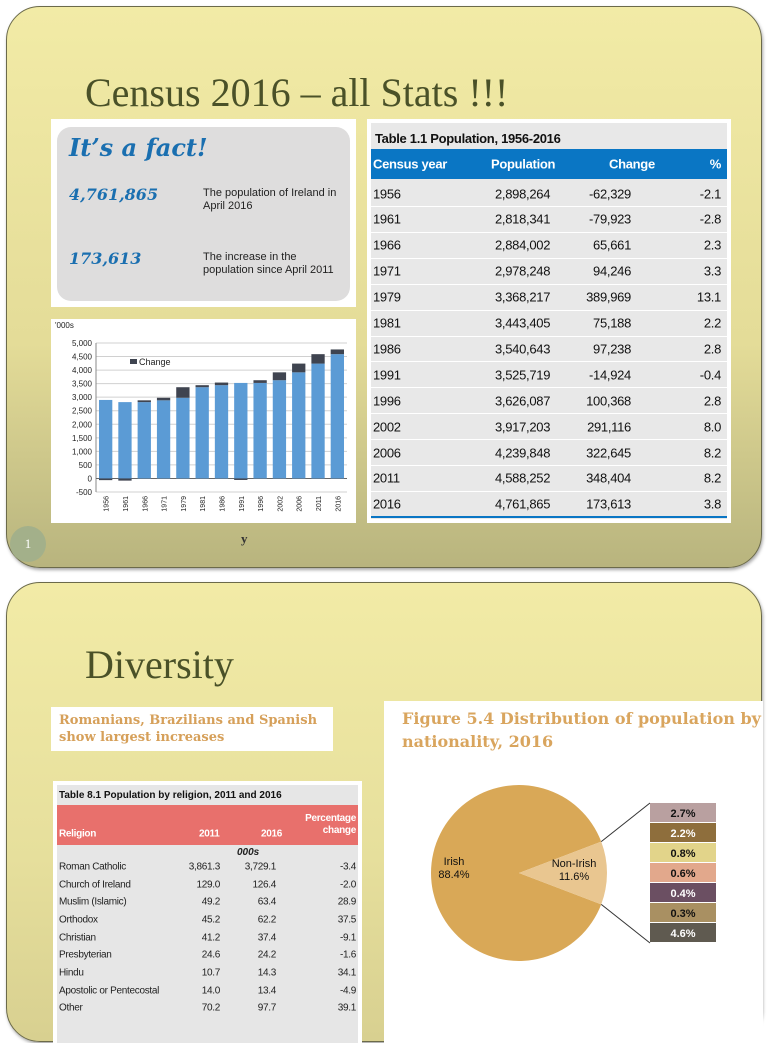 Image resolution: width=768 pixels, height=1043 pixels. I want to click on table-row: 2011 4,588,252 348,404 8.2, so click(549, 479).